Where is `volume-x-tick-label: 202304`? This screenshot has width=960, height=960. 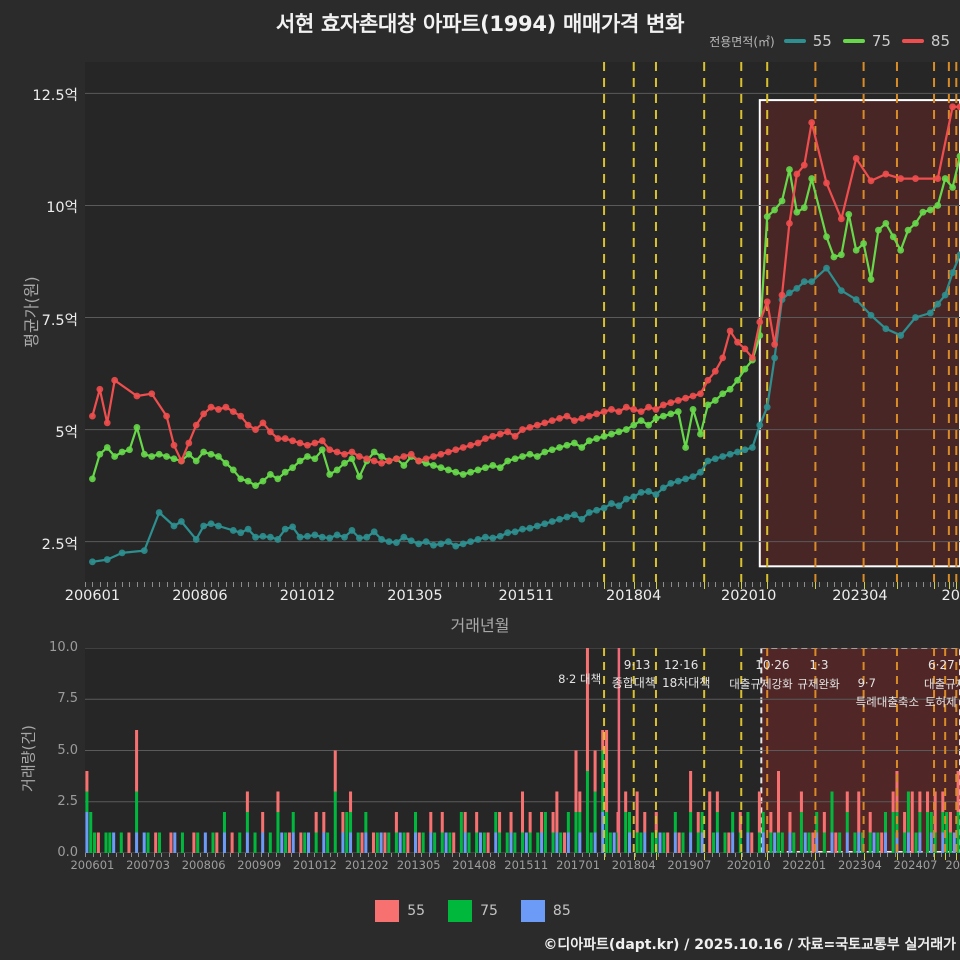 volume-x-tick-label: 202304 is located at coordinates (859, 865).